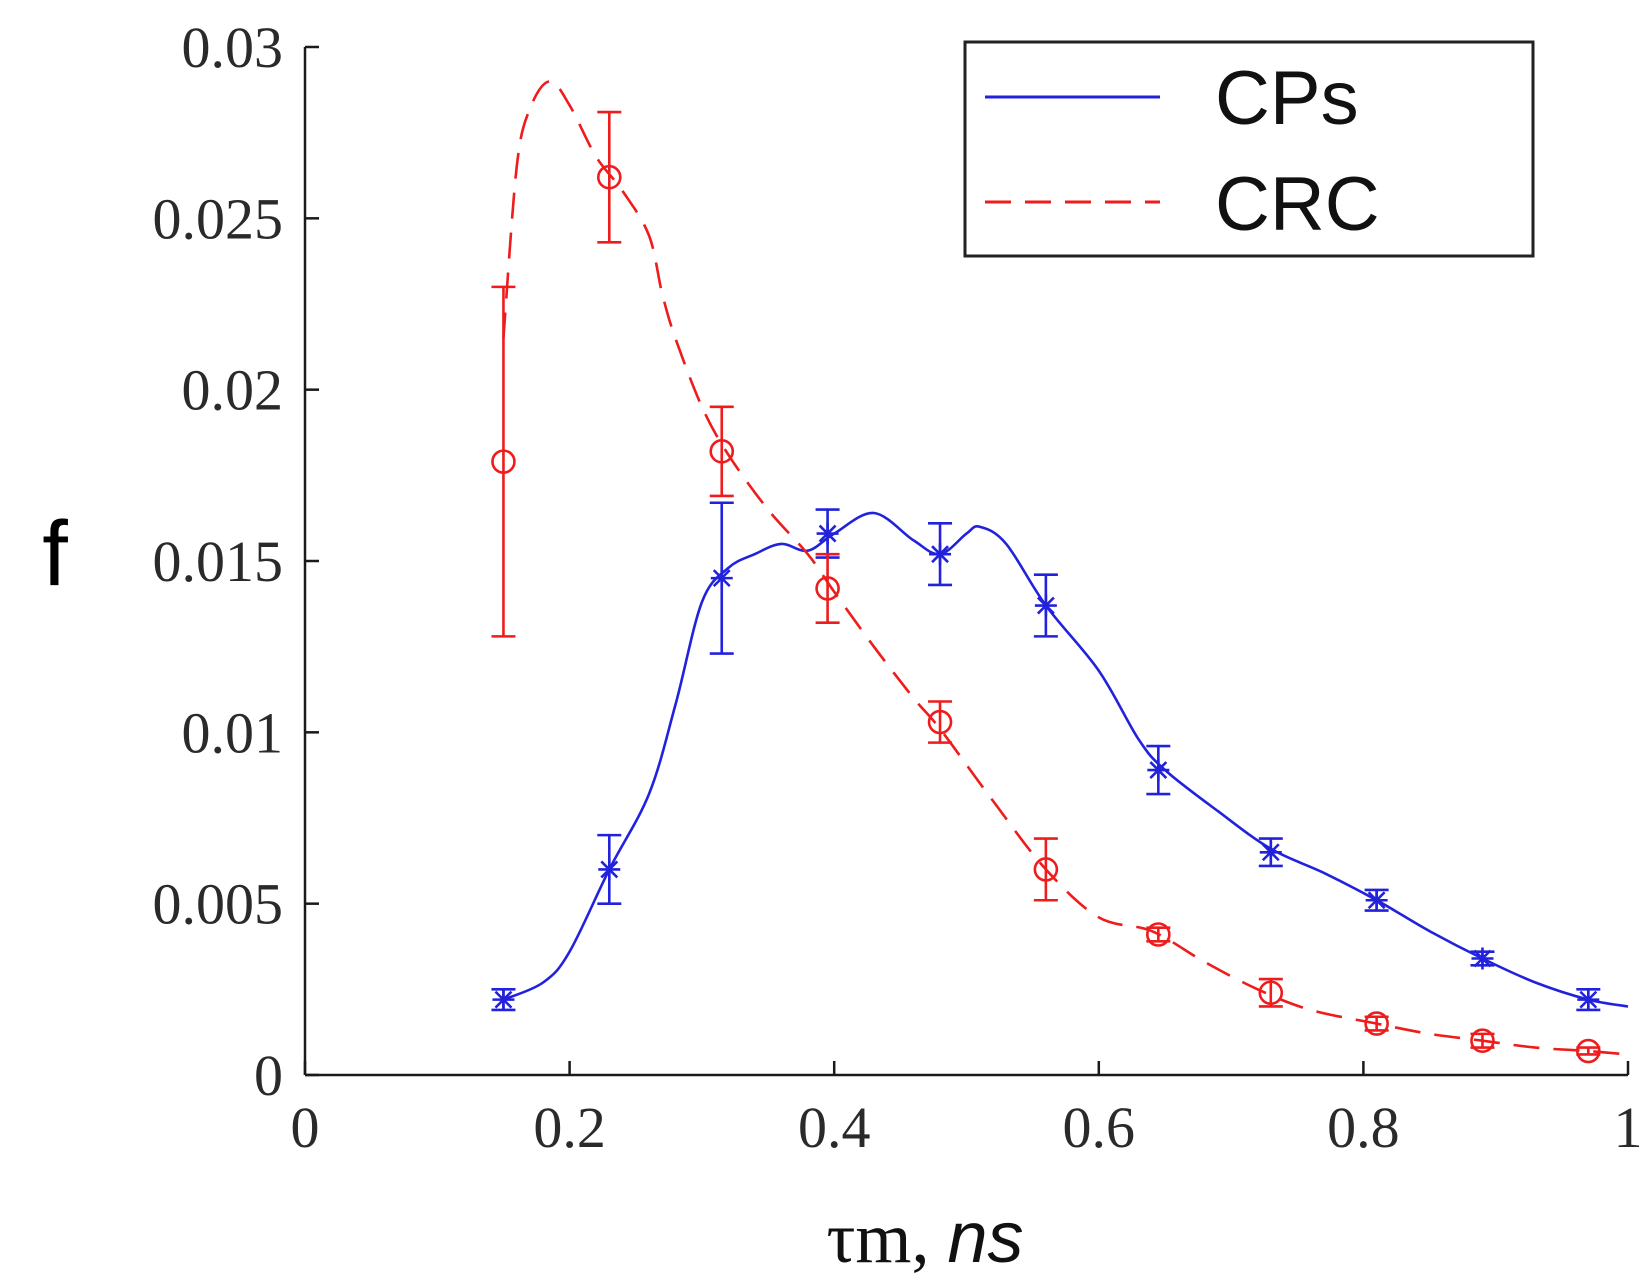  What do you see at coordinates (1287, 98) in the screenshot?
I see `legend-label-cps: CPs` at bounding box center [1287, 98].